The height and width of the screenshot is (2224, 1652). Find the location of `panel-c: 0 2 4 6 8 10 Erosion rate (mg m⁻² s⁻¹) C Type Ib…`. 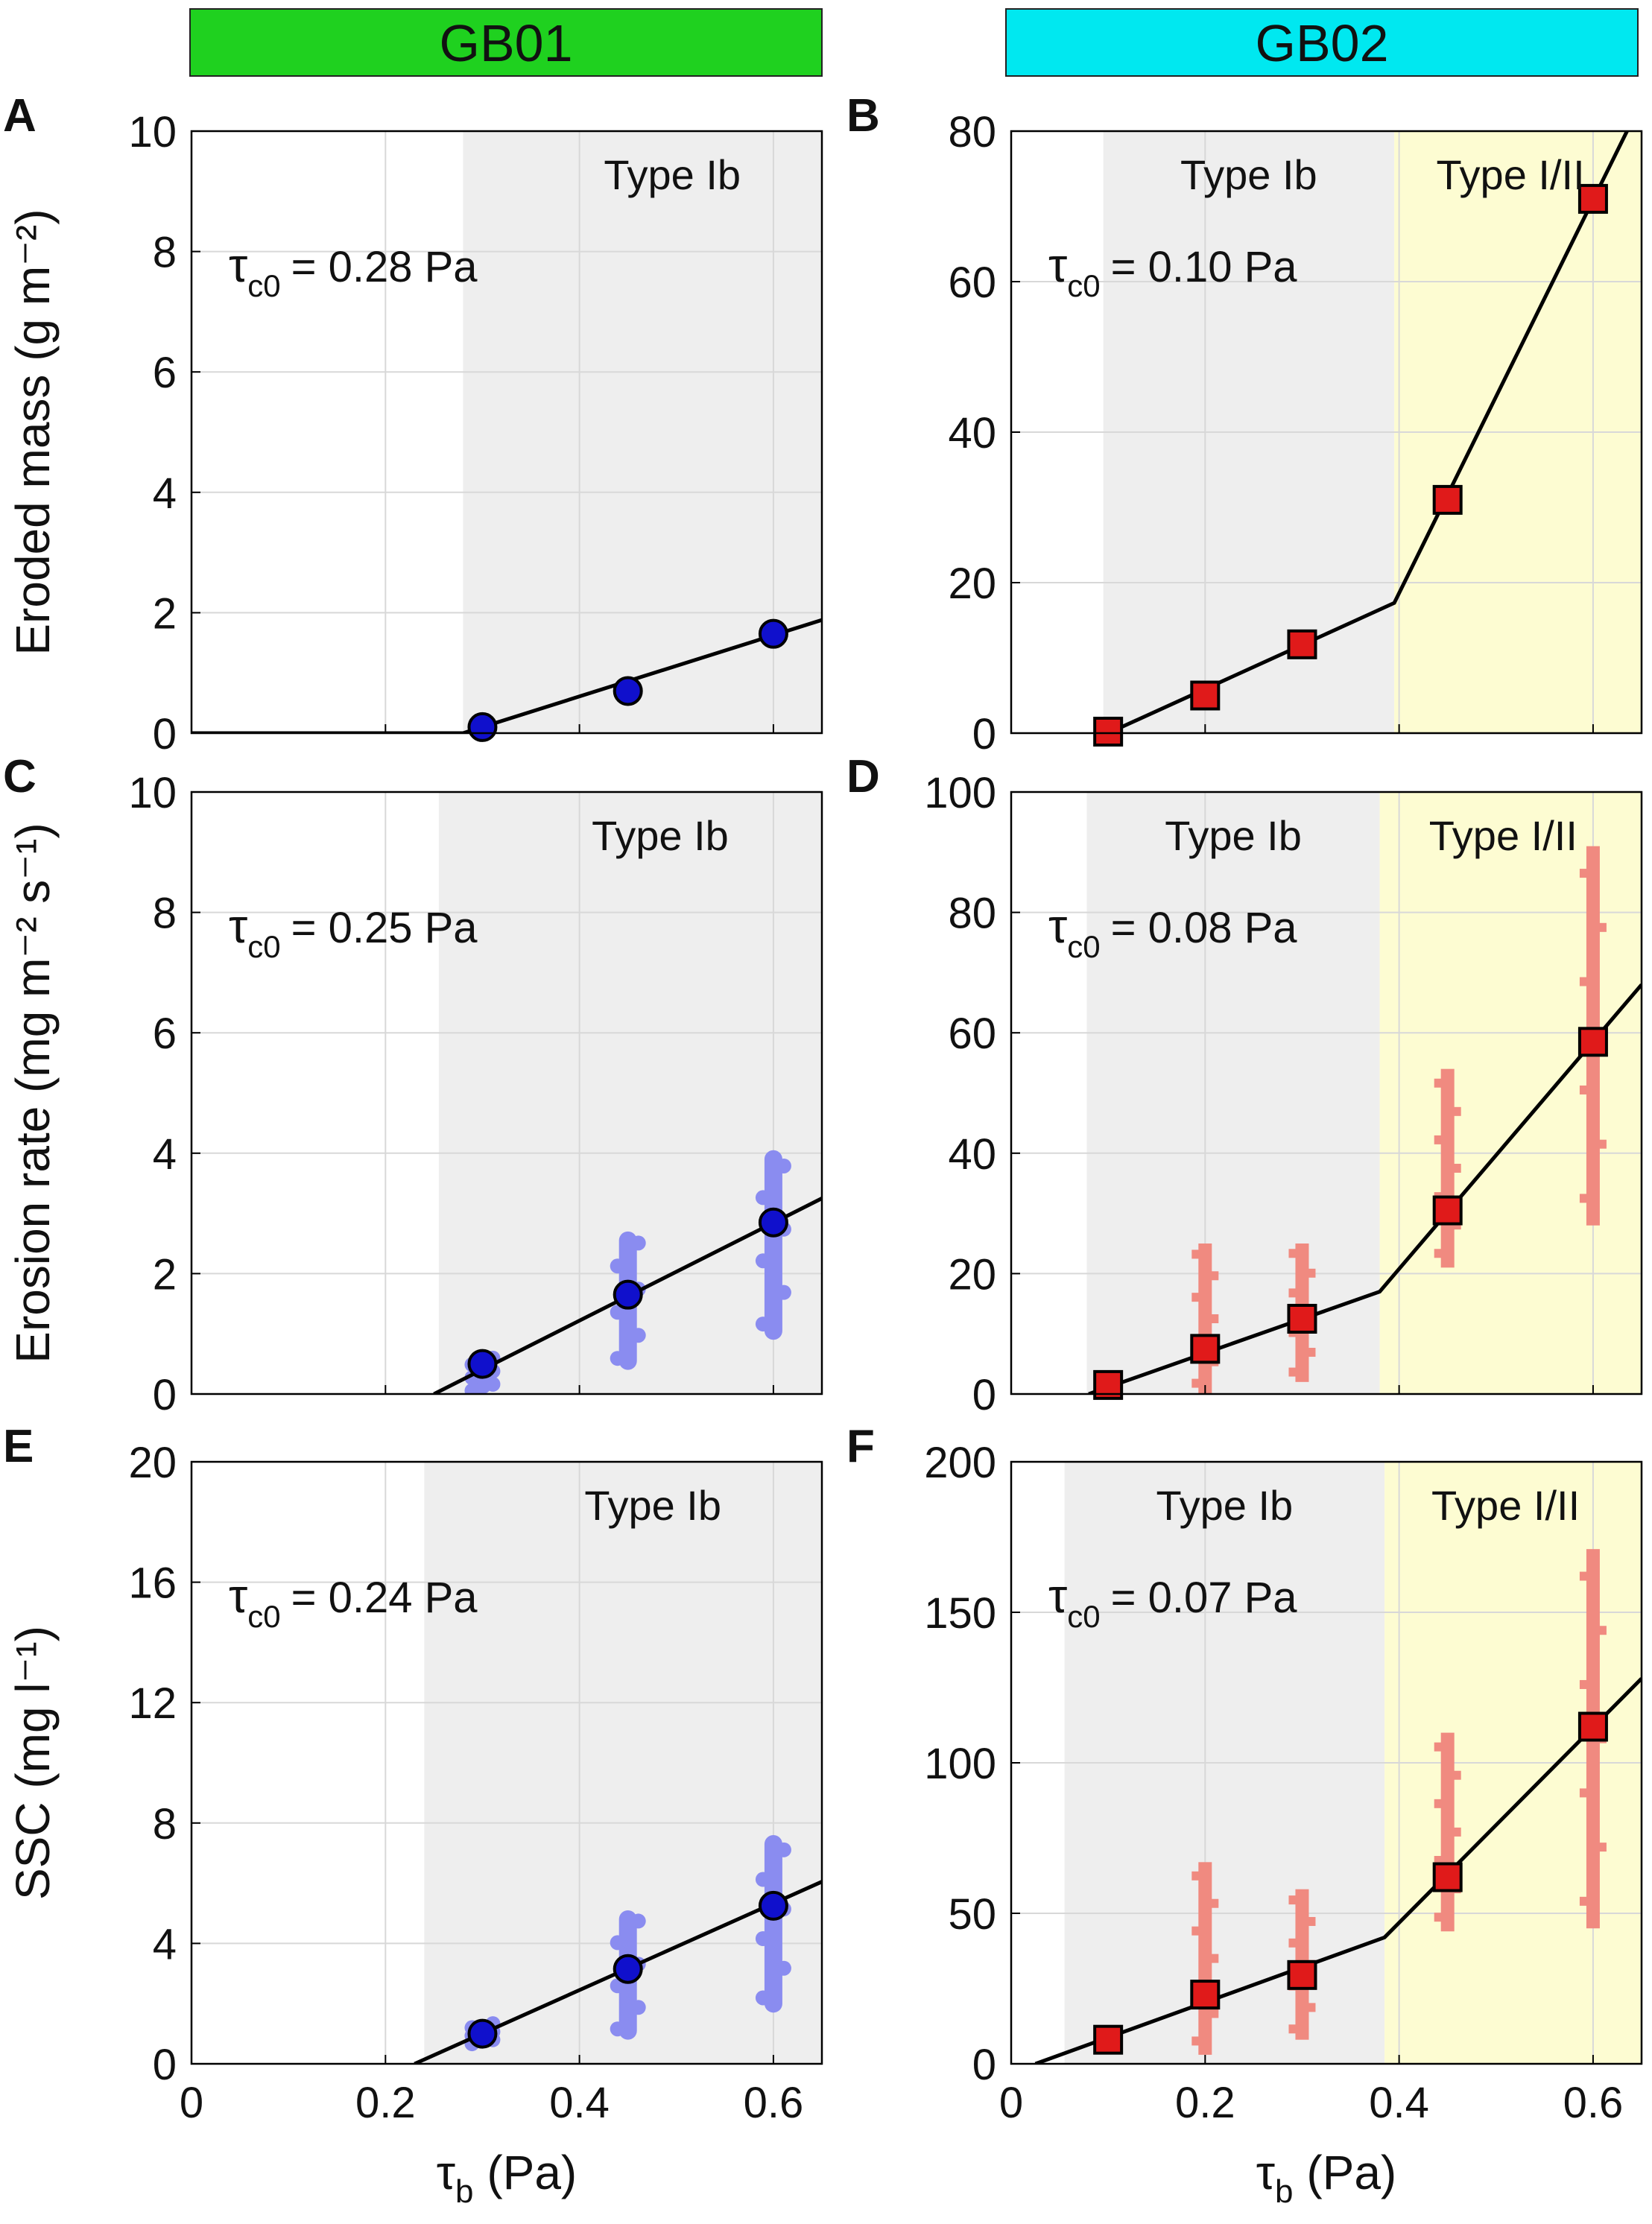

panel-c: 0 2 4 6 8 10 Erosion rate (mg m⁻² s⁻¹) C Type Ib… is located at coordinates (413, 1085).